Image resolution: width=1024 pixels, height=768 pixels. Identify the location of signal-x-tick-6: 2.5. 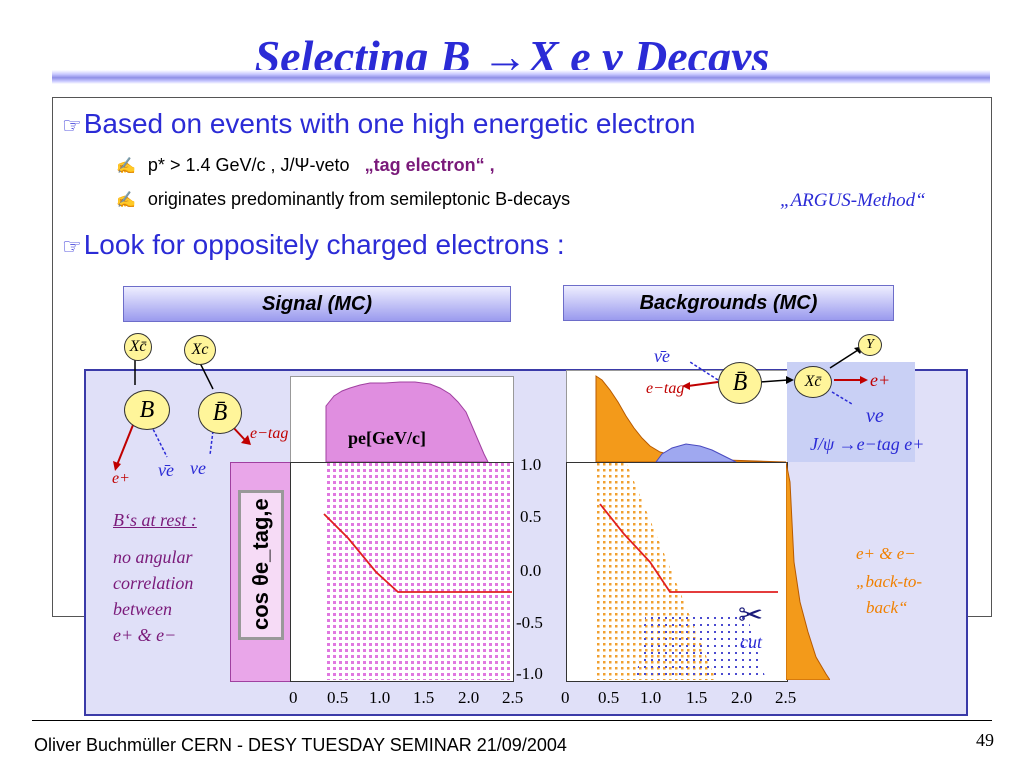
(513, 697).